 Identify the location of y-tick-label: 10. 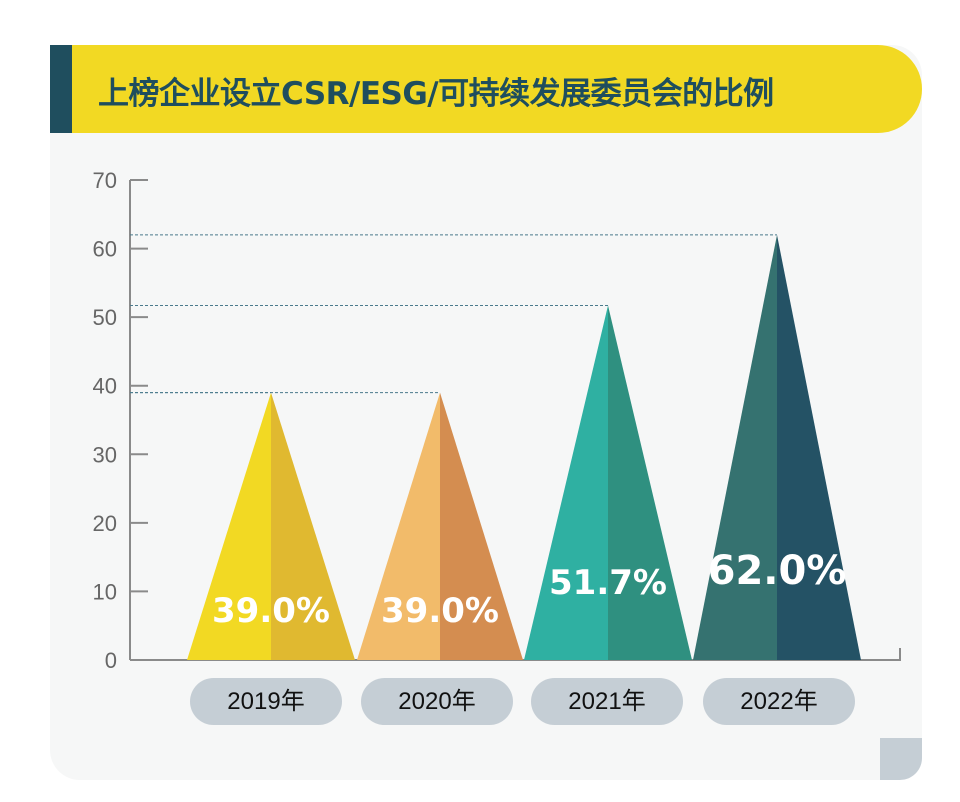
(105, 591).